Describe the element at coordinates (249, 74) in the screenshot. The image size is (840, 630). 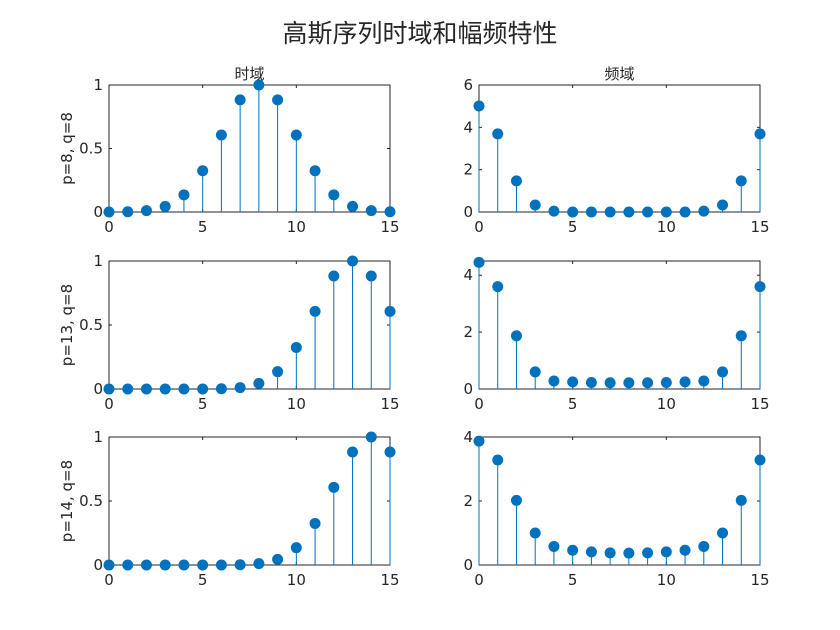
I see `axes-title: 时域` at that location.